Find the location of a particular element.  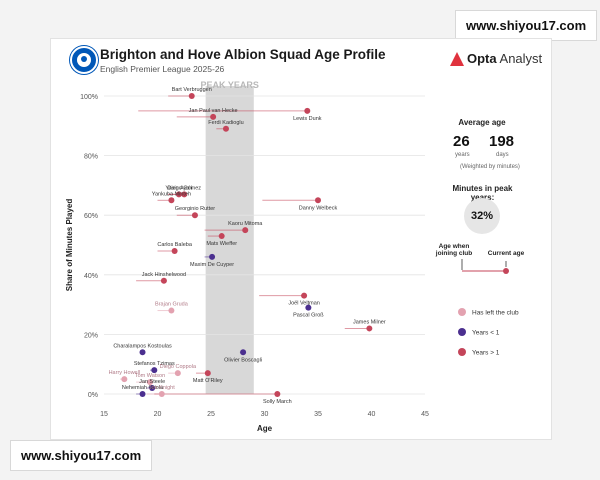

player-dot-joe-knight is located at coordinates (161, 394).